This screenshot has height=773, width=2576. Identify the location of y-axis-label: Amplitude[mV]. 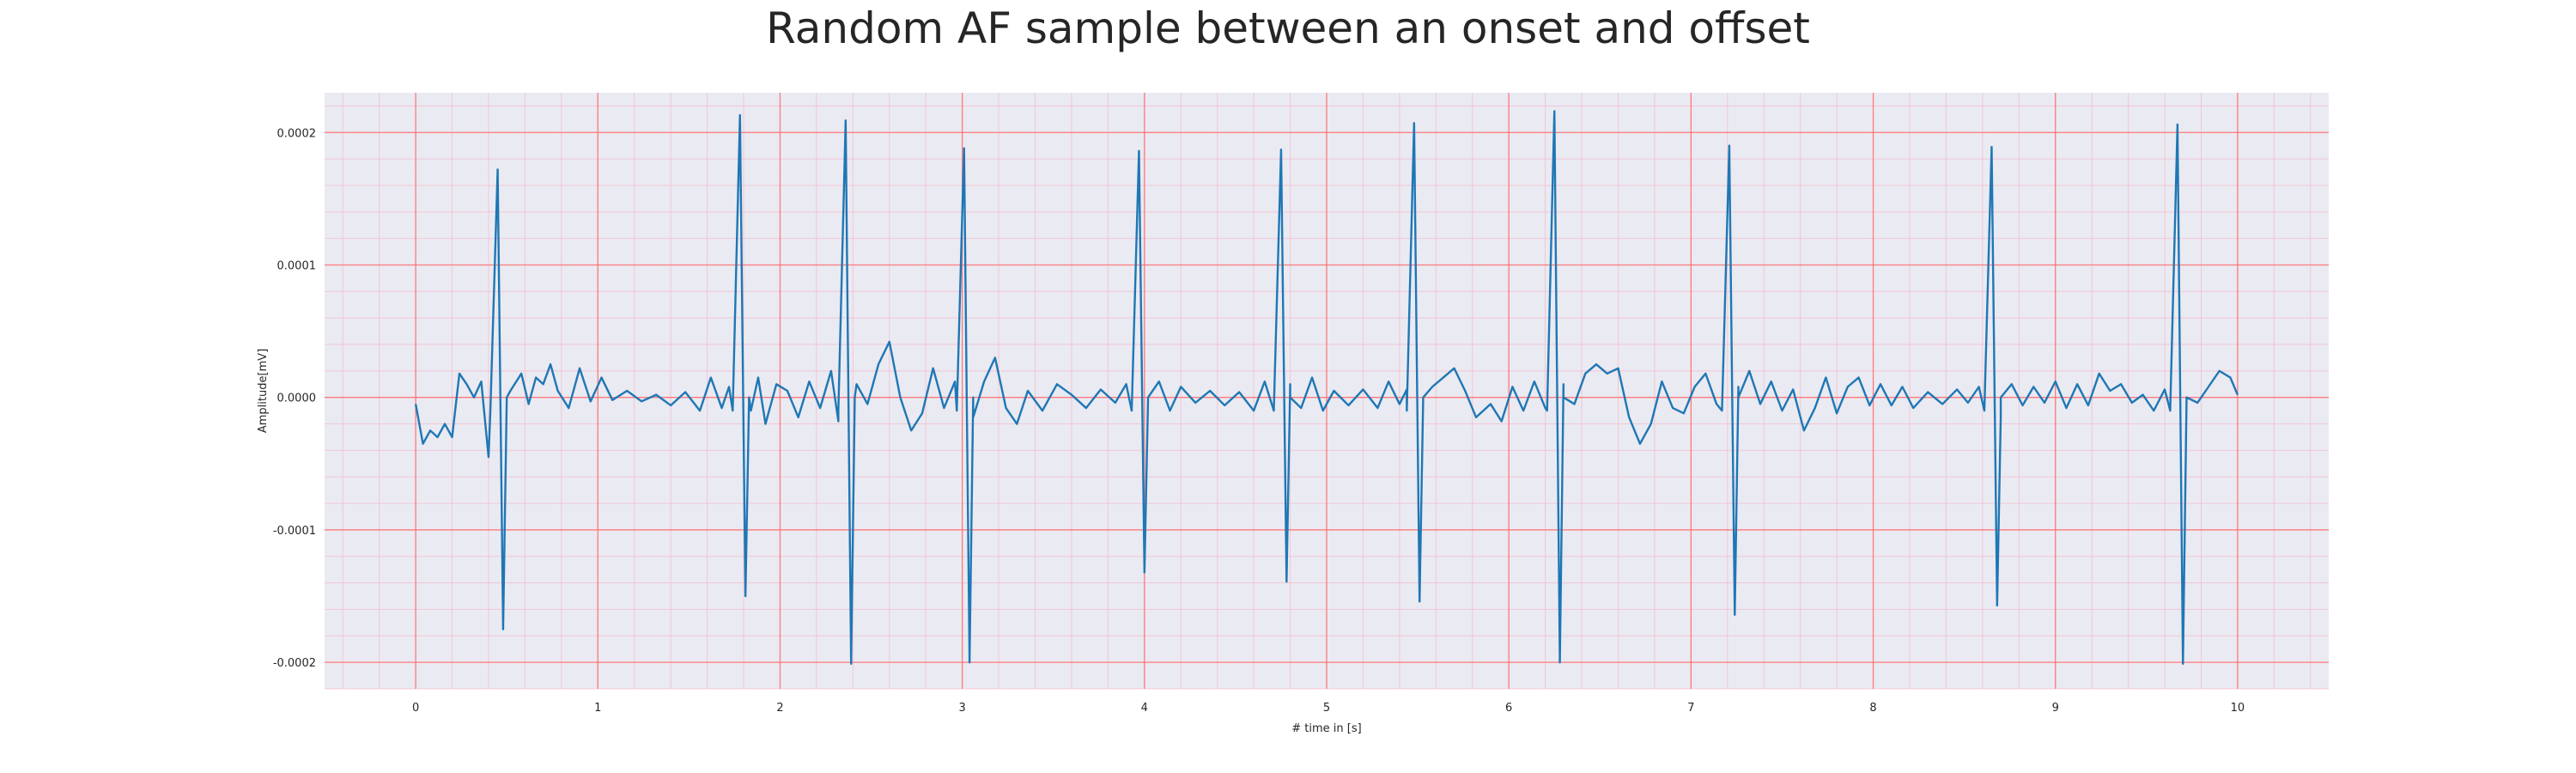
(263, 391).